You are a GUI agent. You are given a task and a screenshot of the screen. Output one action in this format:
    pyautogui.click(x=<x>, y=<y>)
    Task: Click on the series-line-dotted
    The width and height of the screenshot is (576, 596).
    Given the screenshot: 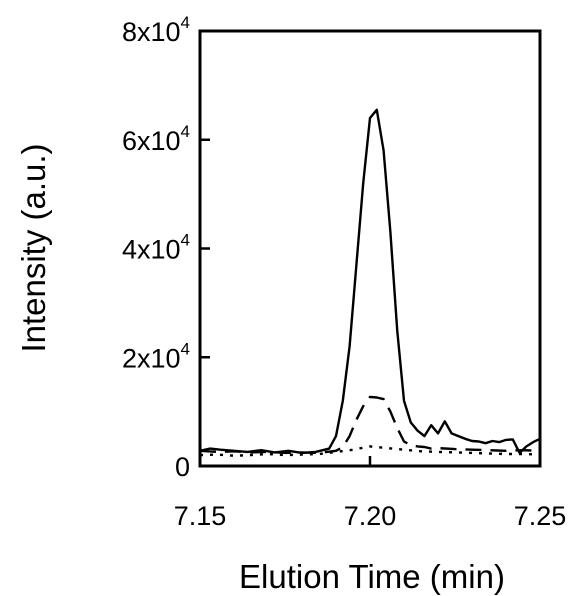 What is the action you would take?
    pyautogui.click(x=370, y=451)
    